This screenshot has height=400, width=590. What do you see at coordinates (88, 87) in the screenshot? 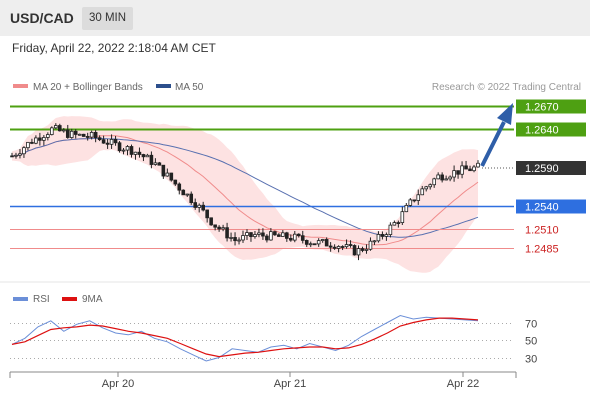
I see `ma20-legend-label: MA 20 + Bollinger Bands` at bounding box center [88, 87].